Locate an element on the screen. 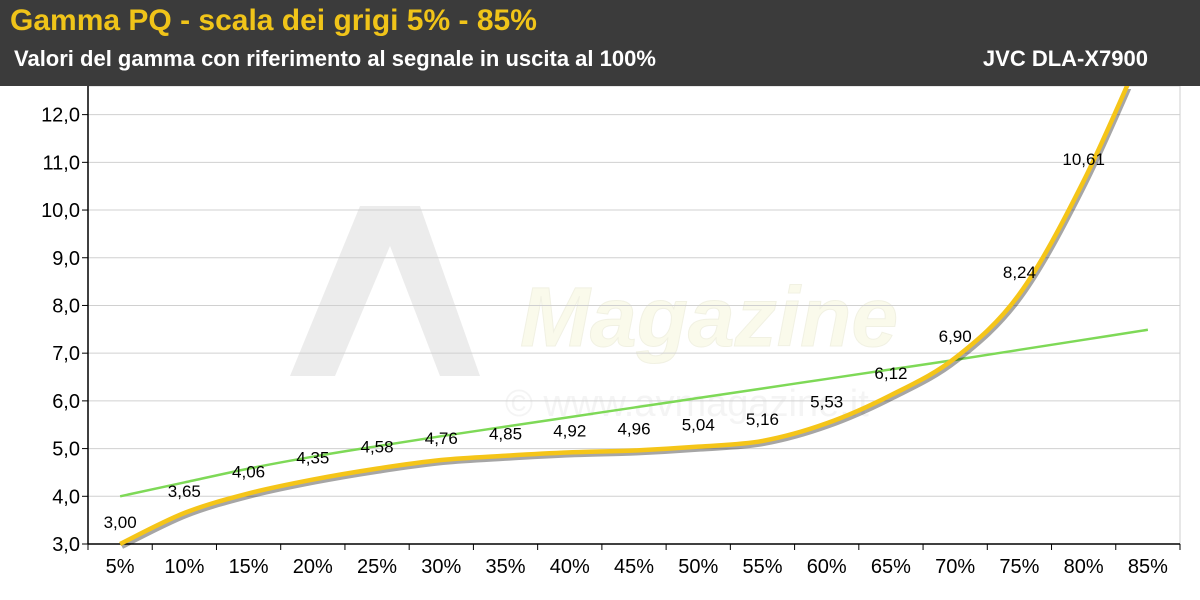  x-tick-label: 85% is located at coordinates (1148, 567).